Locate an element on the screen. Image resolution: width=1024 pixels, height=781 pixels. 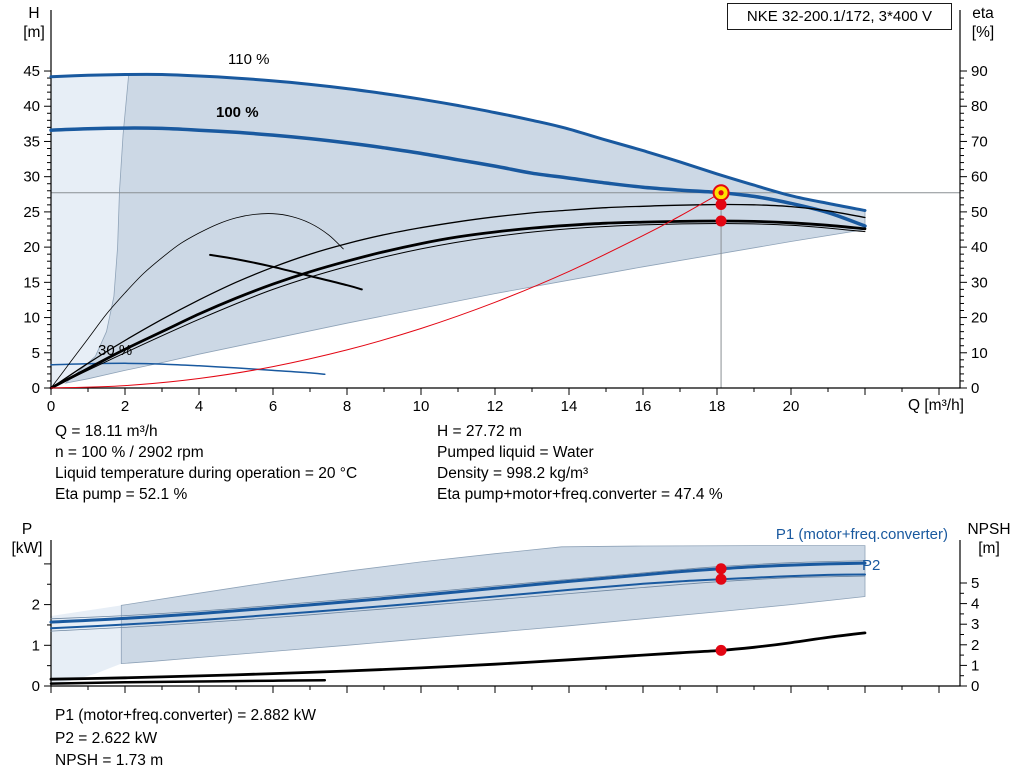
power-axis-title: P [kW] is located at coordinates (27, 539).